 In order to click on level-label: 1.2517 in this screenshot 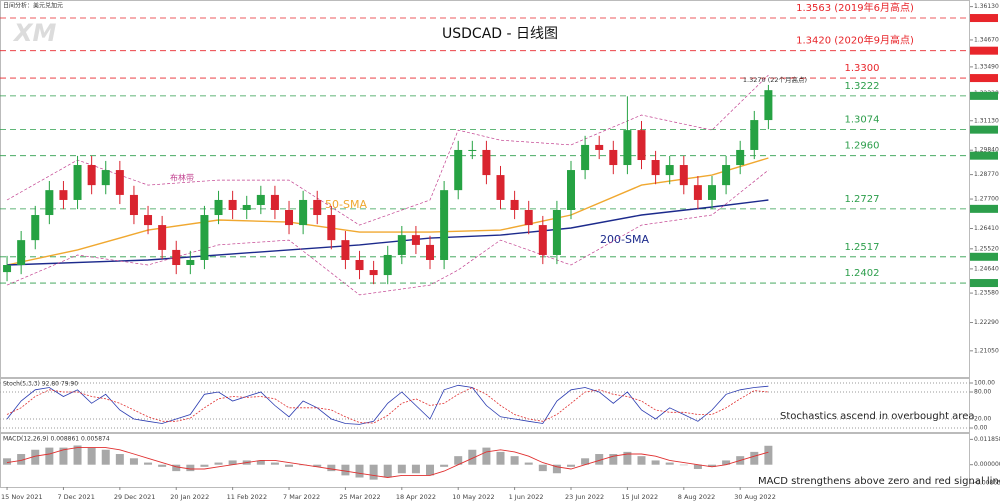, I will do `click(862, 247)`.